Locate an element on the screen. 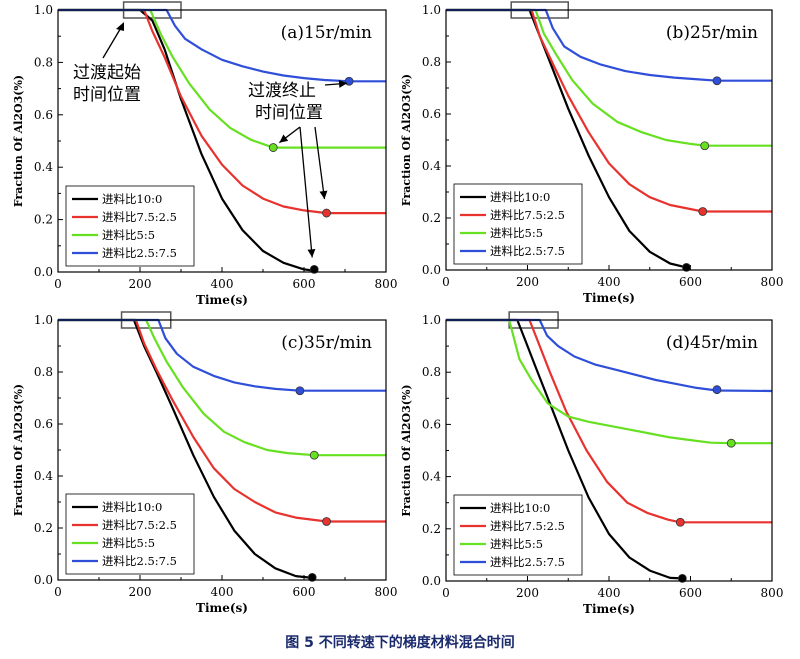  chart-title: (a)15r/min is located at coordinates (326, 33).